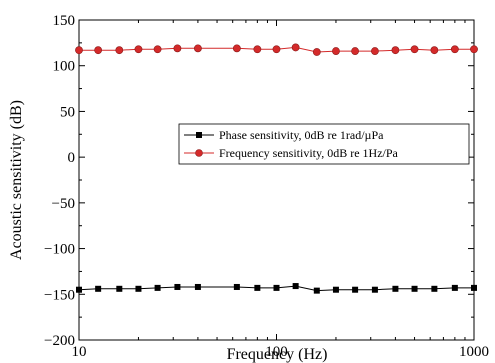  Describe the element at coordinates (59, 295) in the screenshot. I see `y-tick-label: −150` at that location.